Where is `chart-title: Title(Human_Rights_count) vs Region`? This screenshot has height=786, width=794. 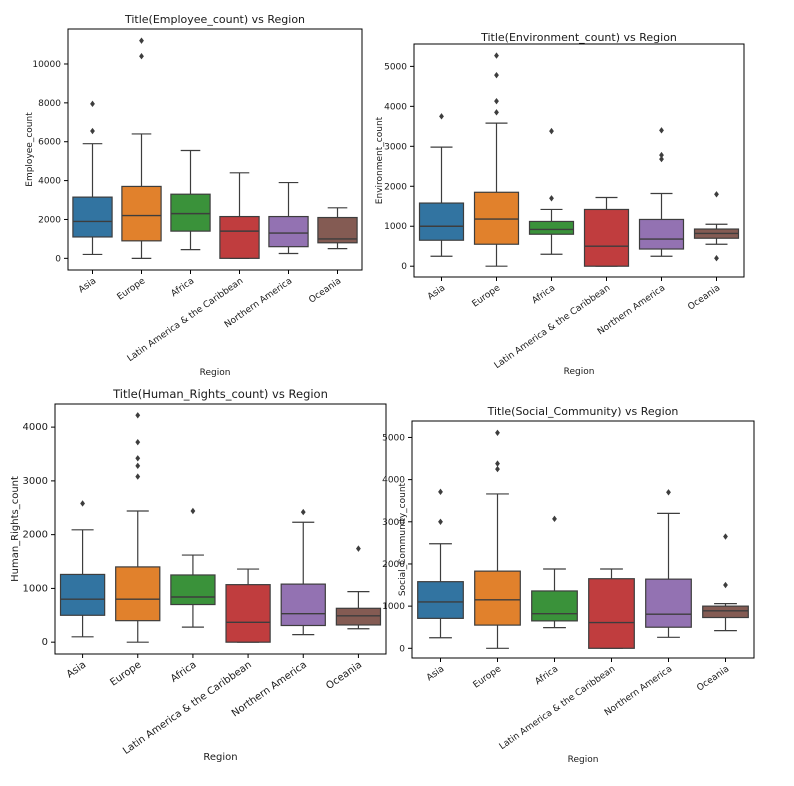
chart-title: Title(Human_Rights_count) vs Region is located at coordinates (220, 394).